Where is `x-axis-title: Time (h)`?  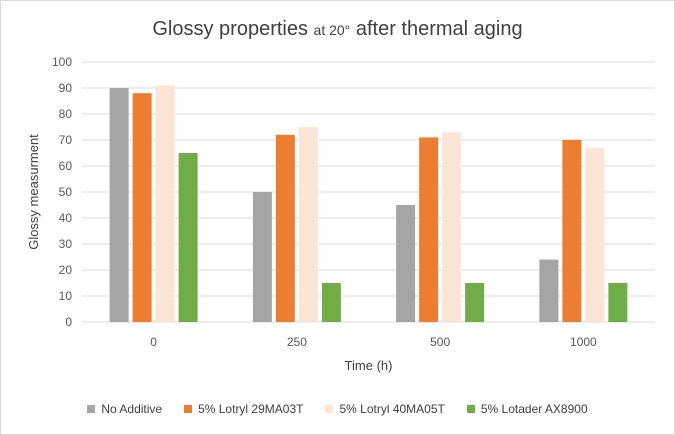
x-axis-title: Time (h) is located at coordinates (369, 365).